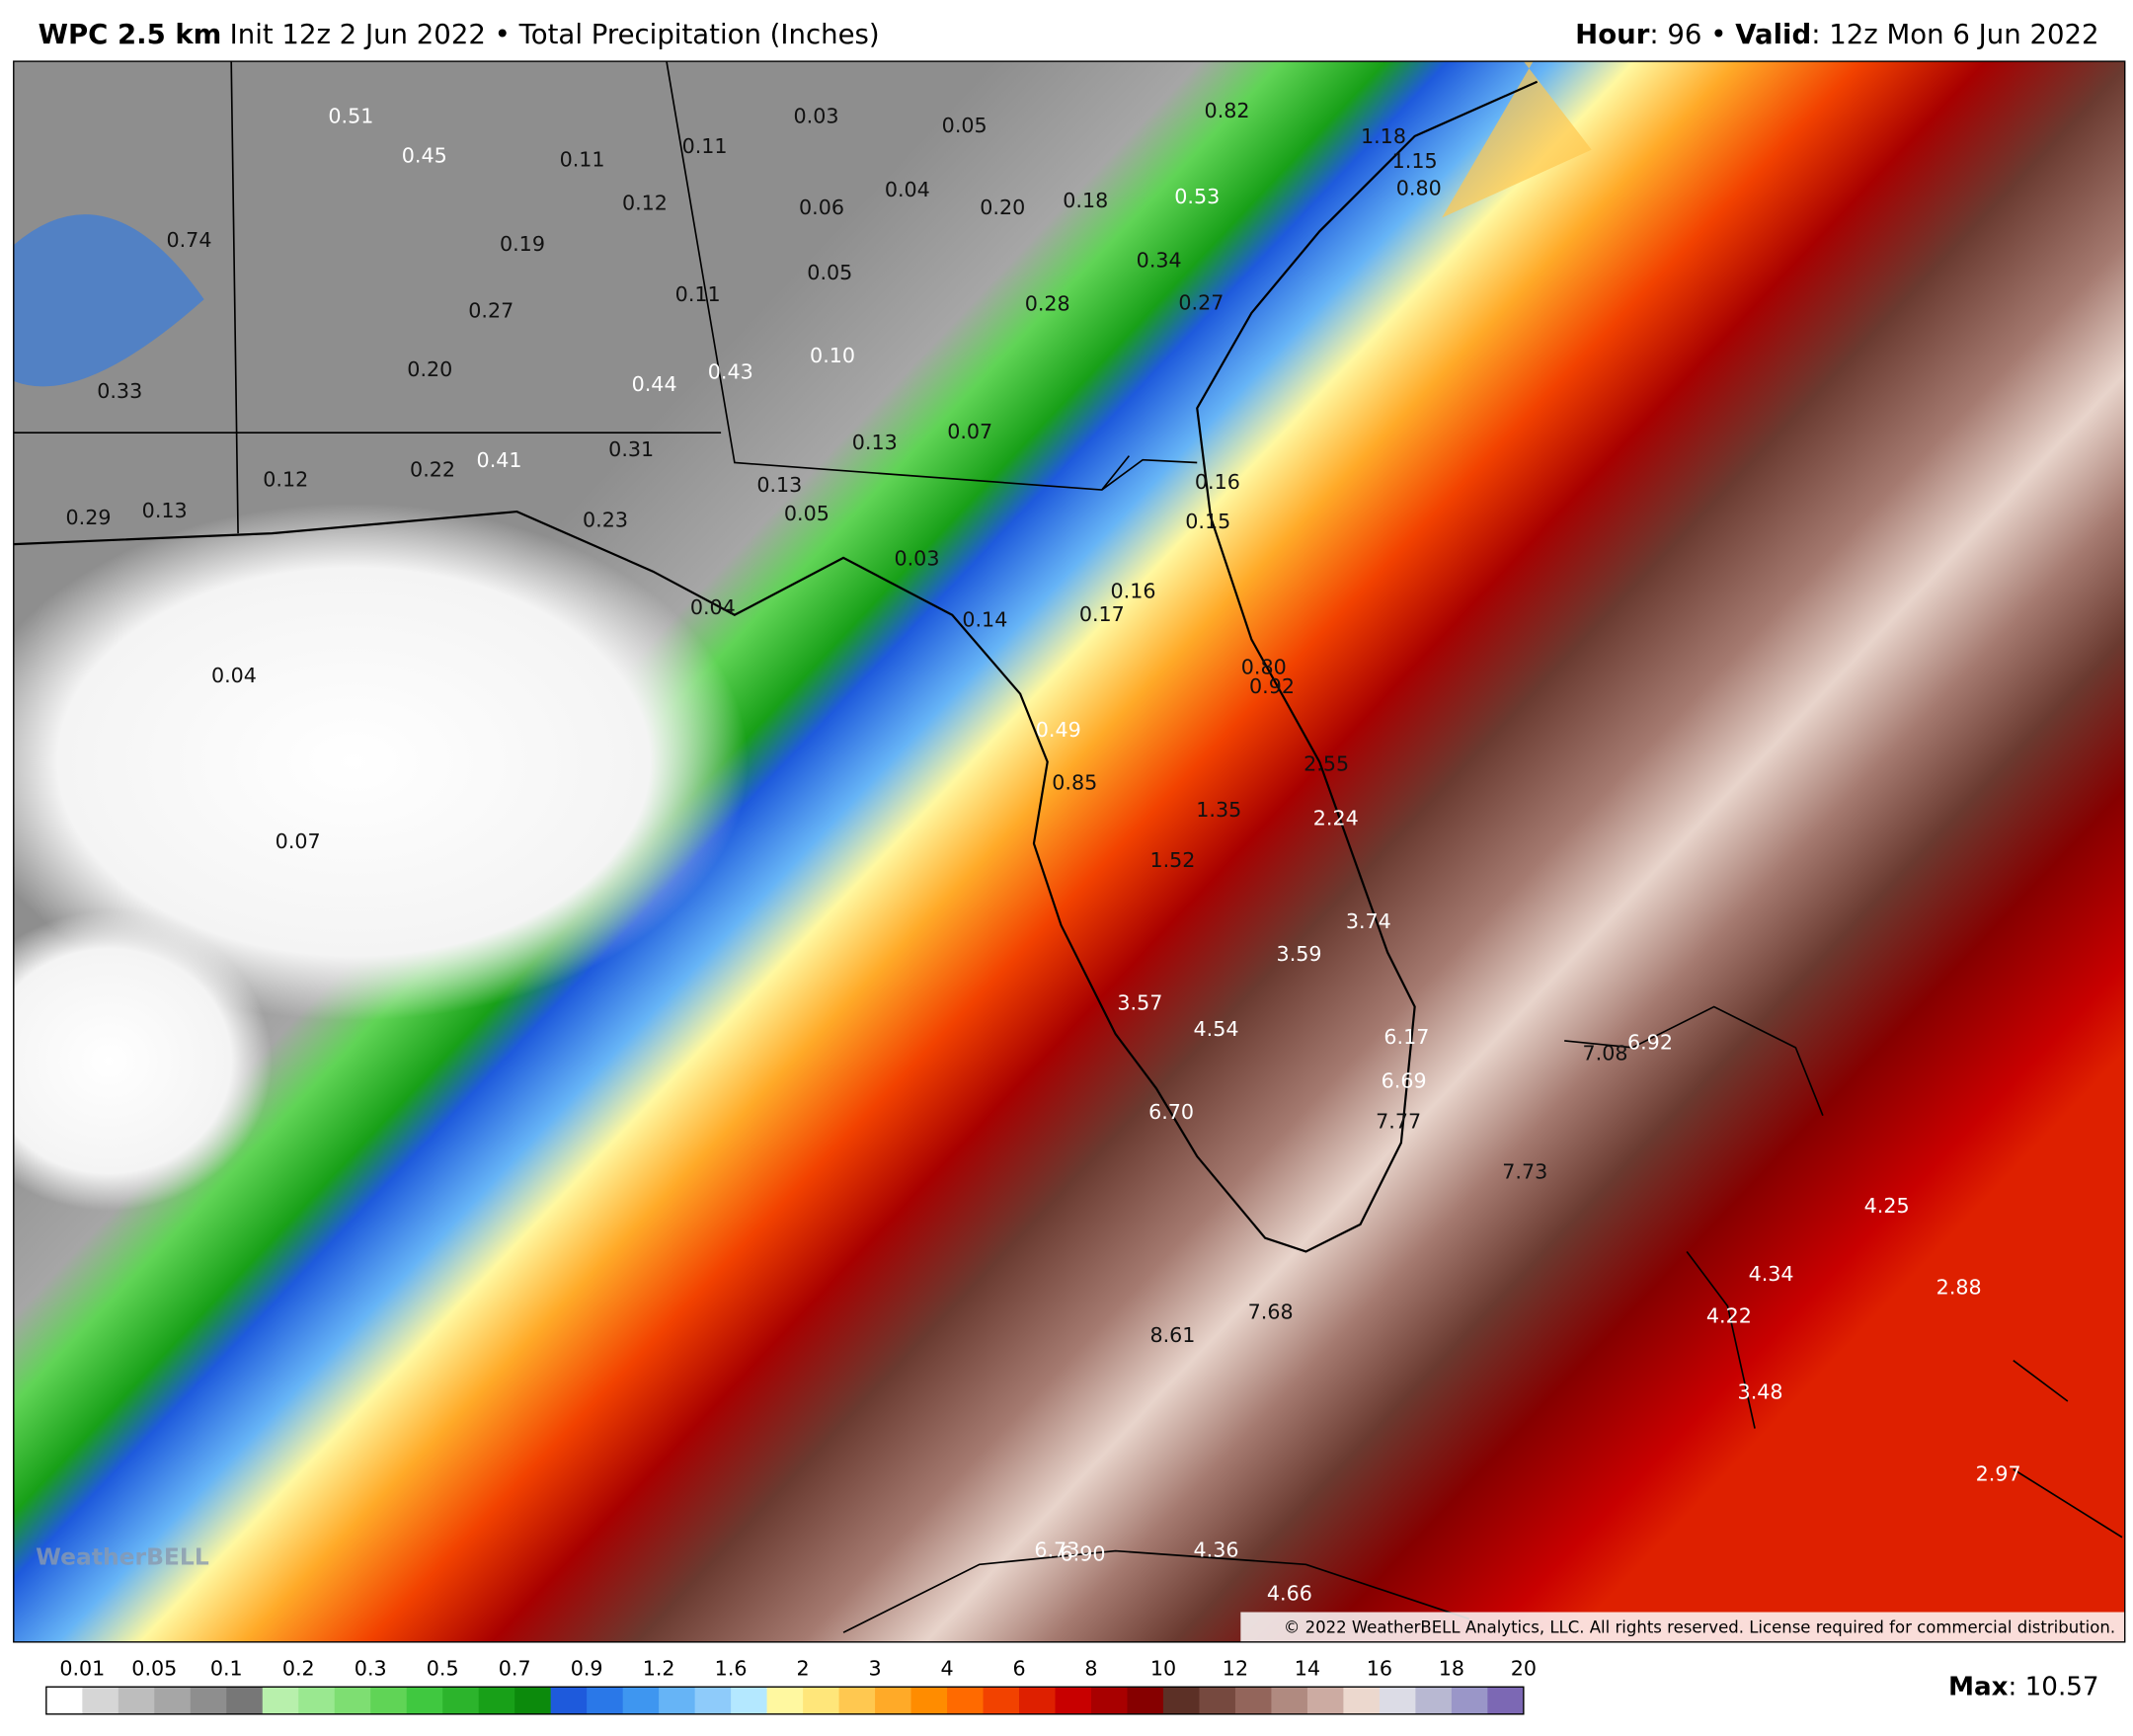 The image size is (2133, 1736). Describe the element at coordinates (1018, 1668) in the screenshot. I see `legend-tick-label: 6` at that location.